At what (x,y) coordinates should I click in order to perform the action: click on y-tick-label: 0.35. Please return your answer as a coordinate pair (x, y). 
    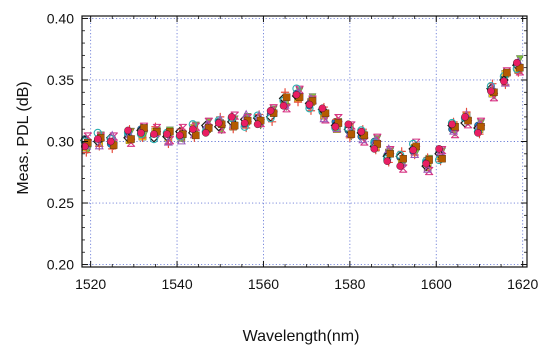
    Looking at the image, I should click on (60, 80).